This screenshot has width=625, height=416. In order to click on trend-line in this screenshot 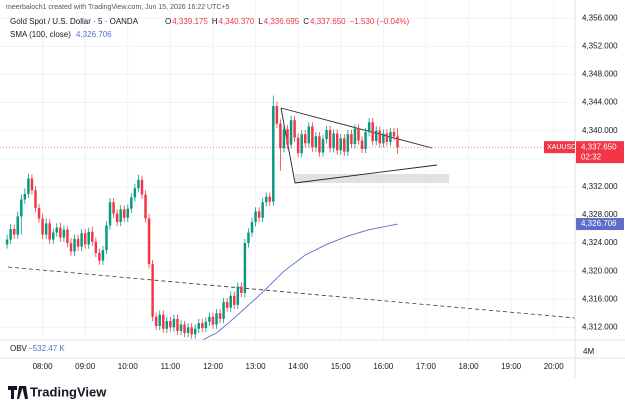, I will do `click(291, 292)`.